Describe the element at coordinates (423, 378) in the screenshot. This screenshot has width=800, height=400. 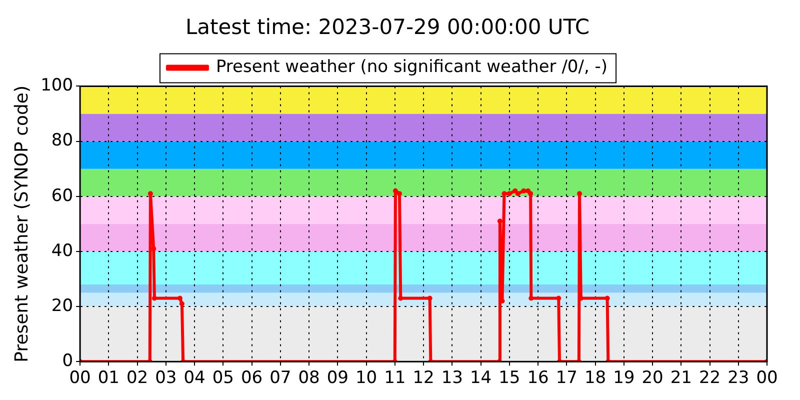
I see `x-tick-label: 12` at that location.